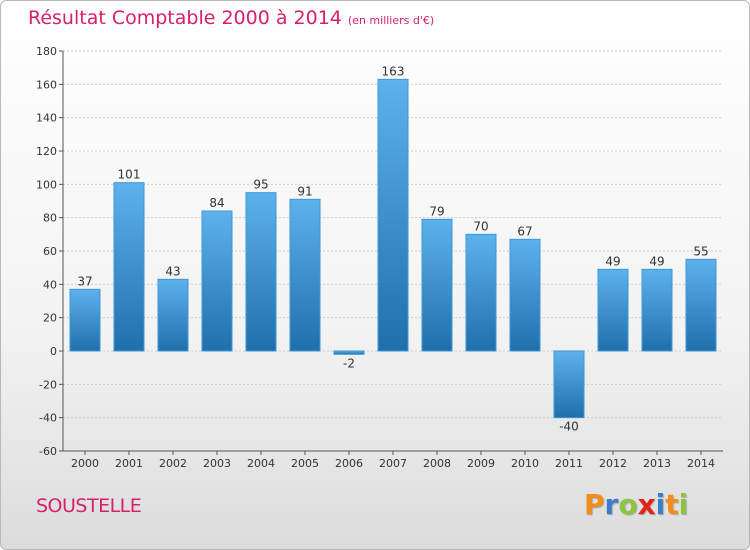 The width and height of the screenshot is (750, 550). I want to click on y-tick-label: 40, so click(50, 284).